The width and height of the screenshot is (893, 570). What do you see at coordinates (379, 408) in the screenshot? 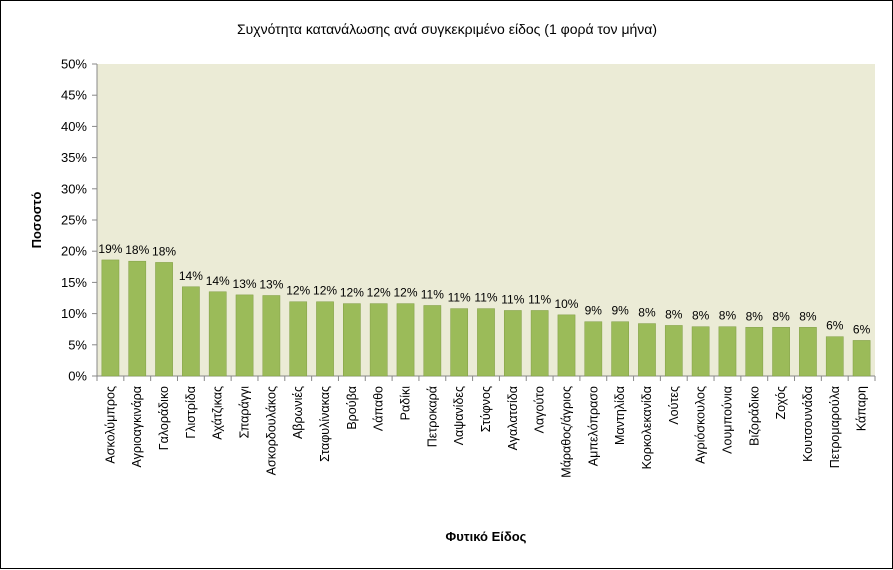
I see `category-label: Λάπαθο` at bounding box center [379, 408].